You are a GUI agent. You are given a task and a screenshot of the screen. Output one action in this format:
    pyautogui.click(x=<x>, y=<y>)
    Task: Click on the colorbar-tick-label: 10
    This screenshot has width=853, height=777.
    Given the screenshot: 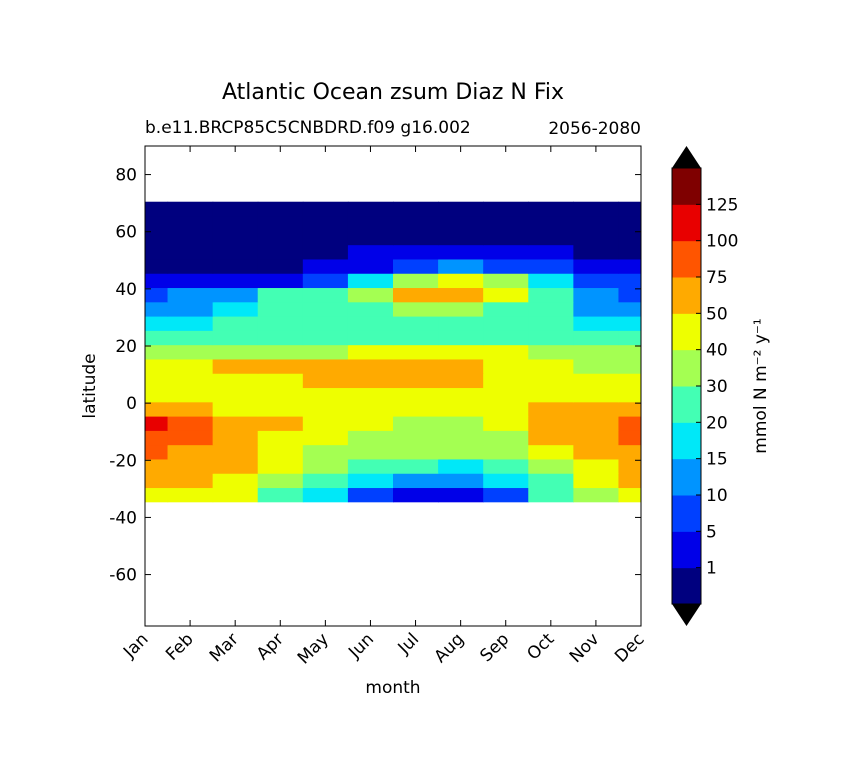 What is the action you would take?
    pyautogui.click(x=717, y=496)
    